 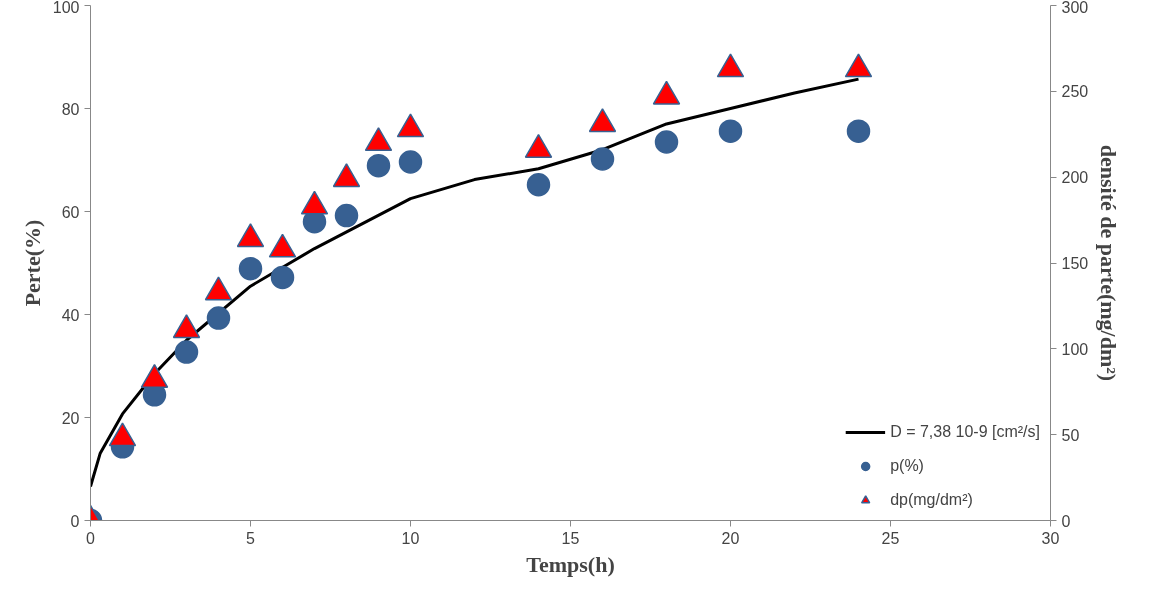 I want to click on y-tick-label: 60, so click(x=70, y=212).